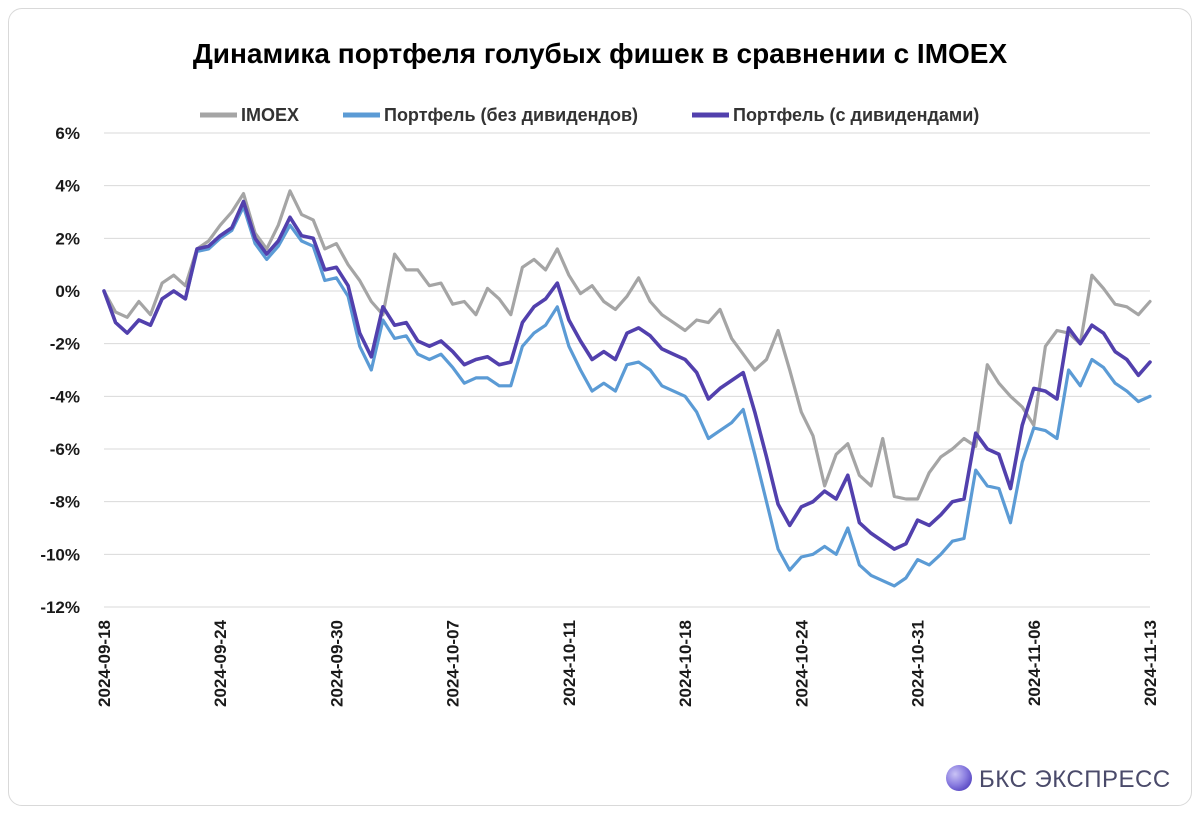  I want to click on y-tick-label: 6%, so click(67, 133).